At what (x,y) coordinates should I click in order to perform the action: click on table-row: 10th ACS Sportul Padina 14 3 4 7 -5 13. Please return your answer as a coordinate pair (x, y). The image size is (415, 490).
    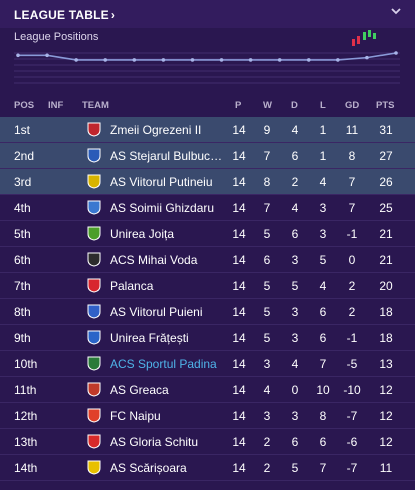
    Looking at the image, I should click on (207, 364).